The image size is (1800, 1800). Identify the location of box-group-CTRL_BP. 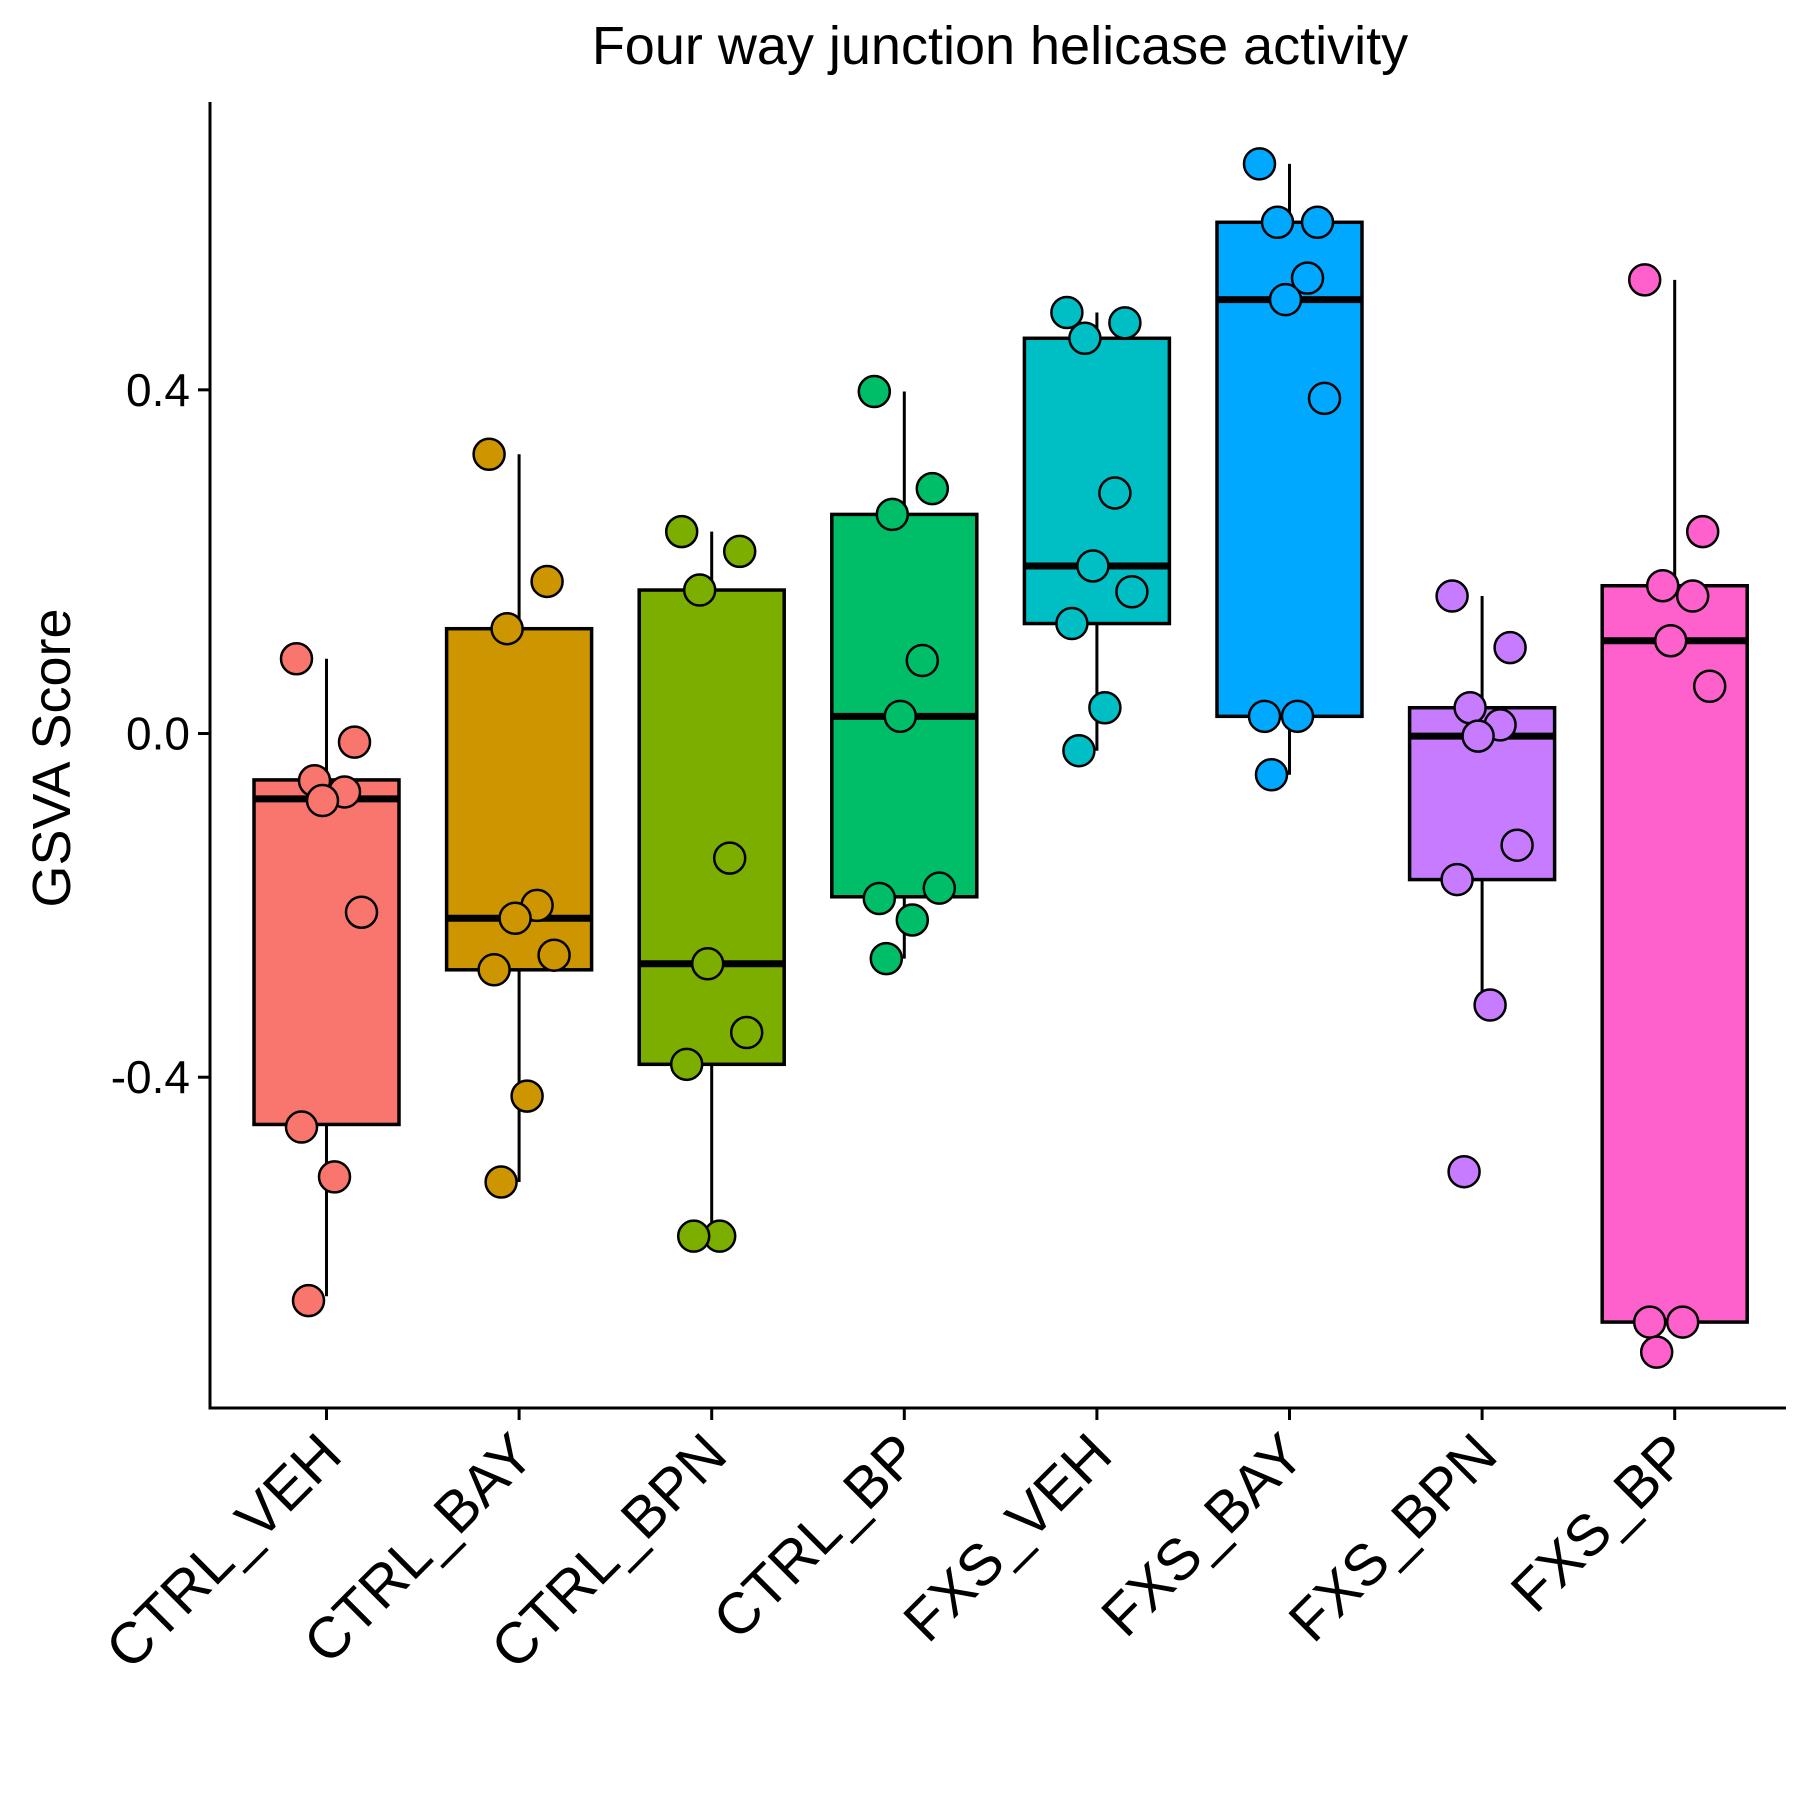
(904, 675).